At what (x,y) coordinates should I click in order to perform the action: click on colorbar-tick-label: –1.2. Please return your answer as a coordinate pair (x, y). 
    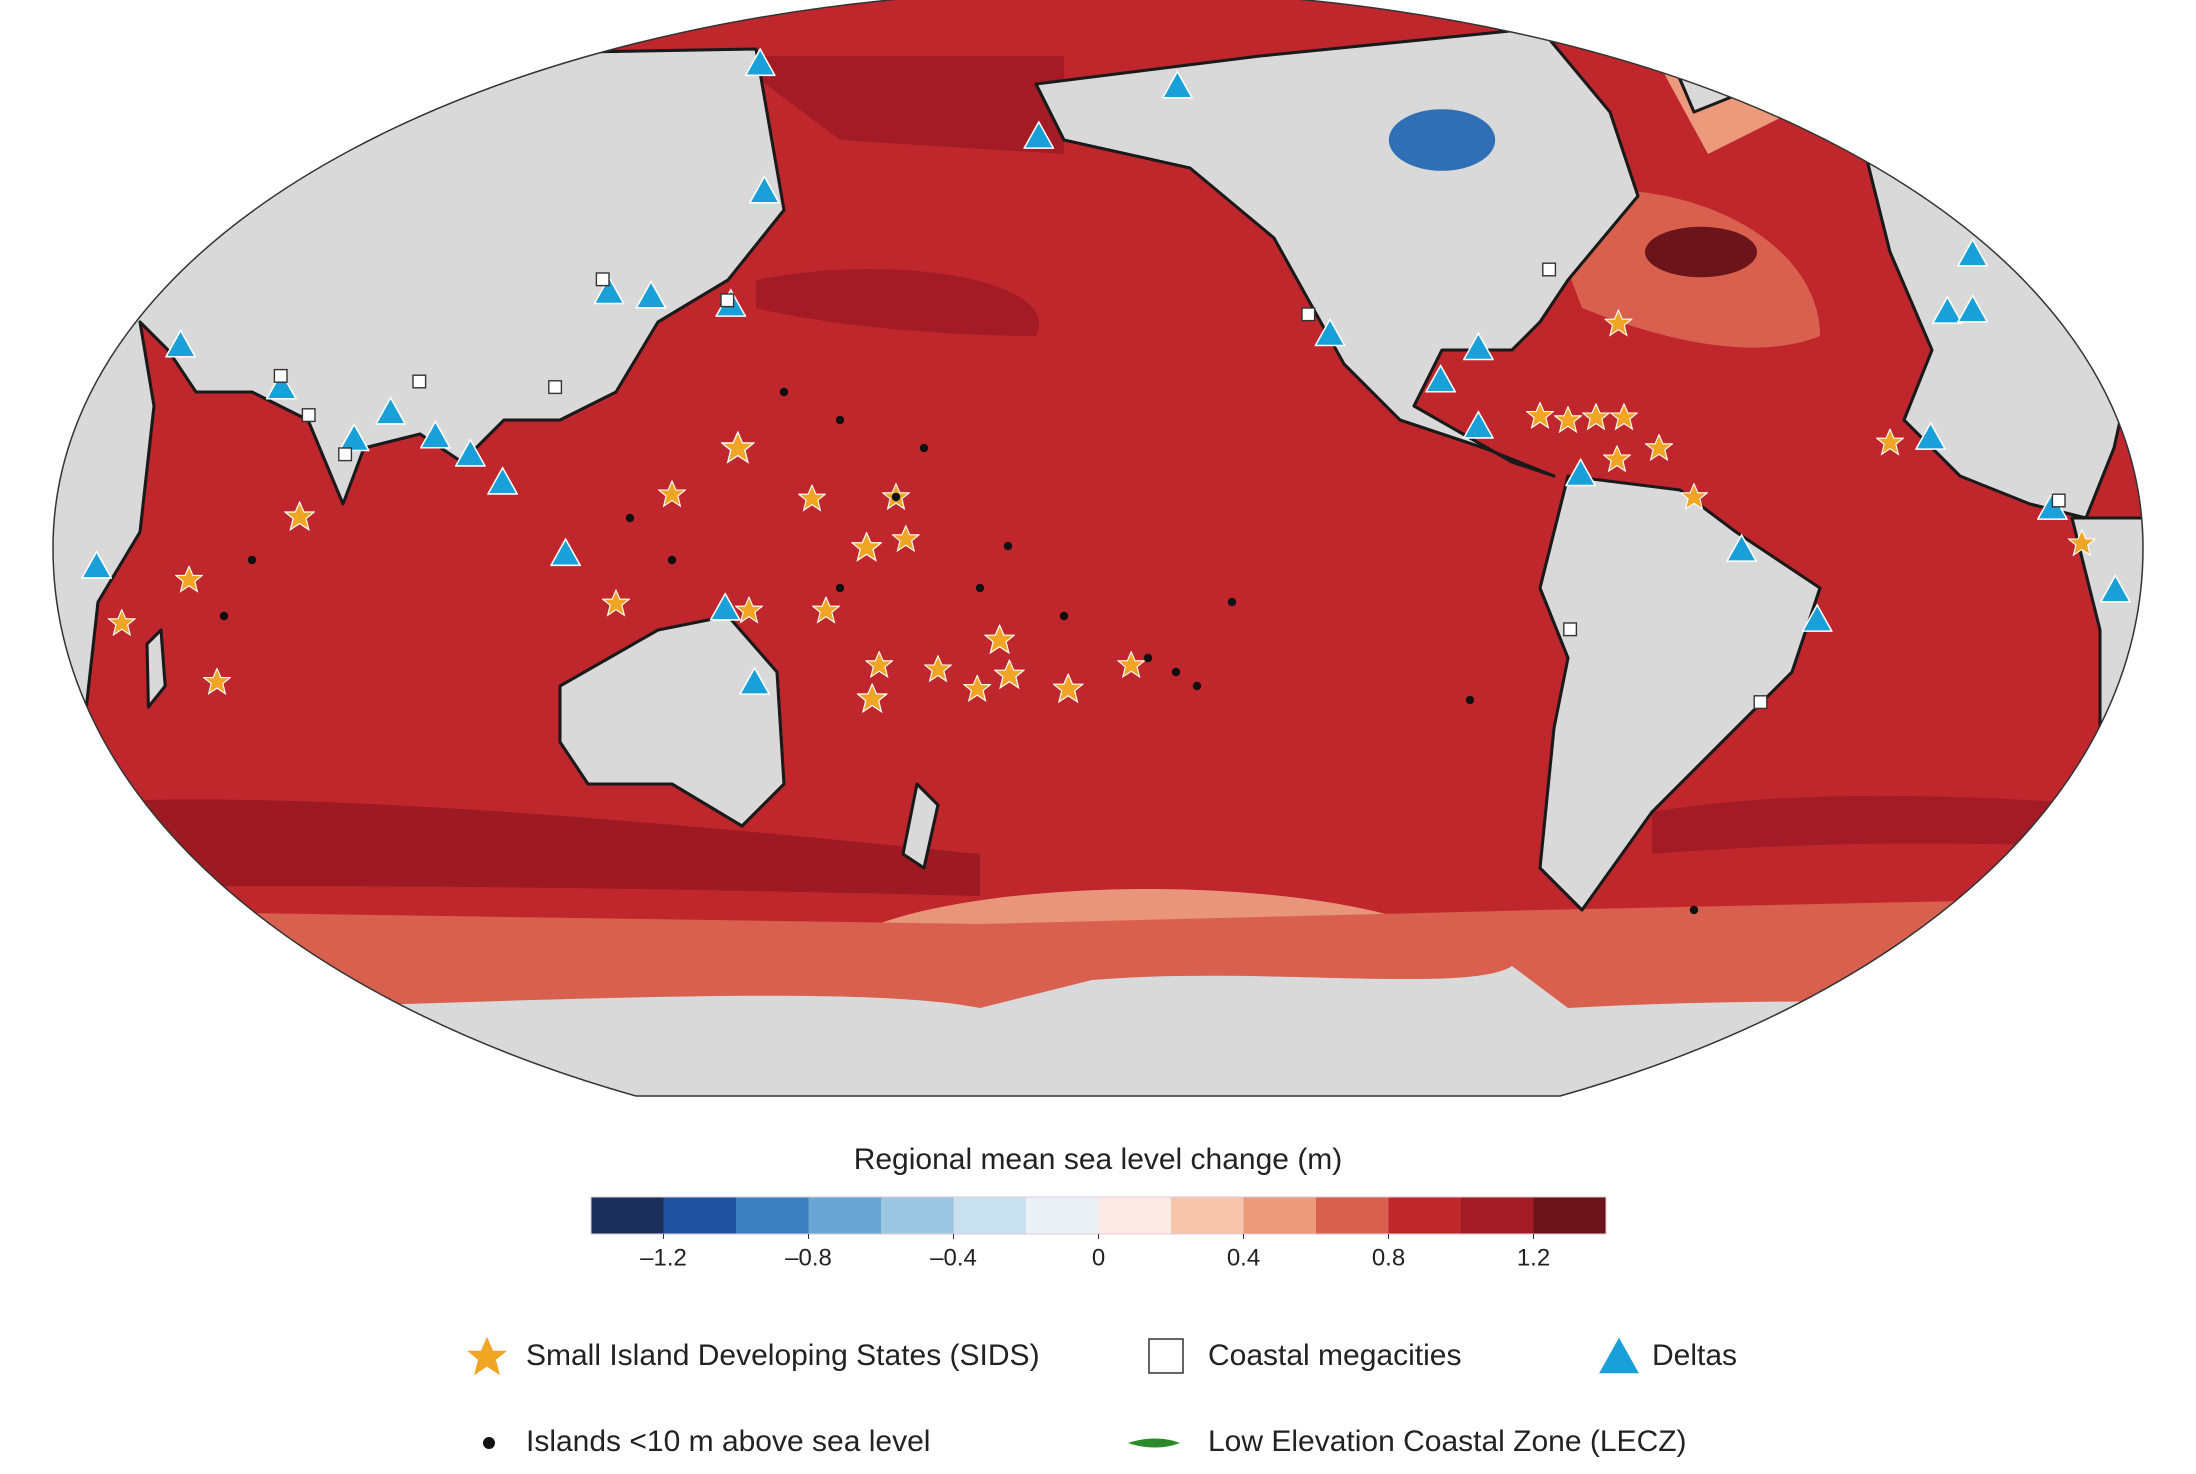
    Looking at the image, I should click on (663, 1257).